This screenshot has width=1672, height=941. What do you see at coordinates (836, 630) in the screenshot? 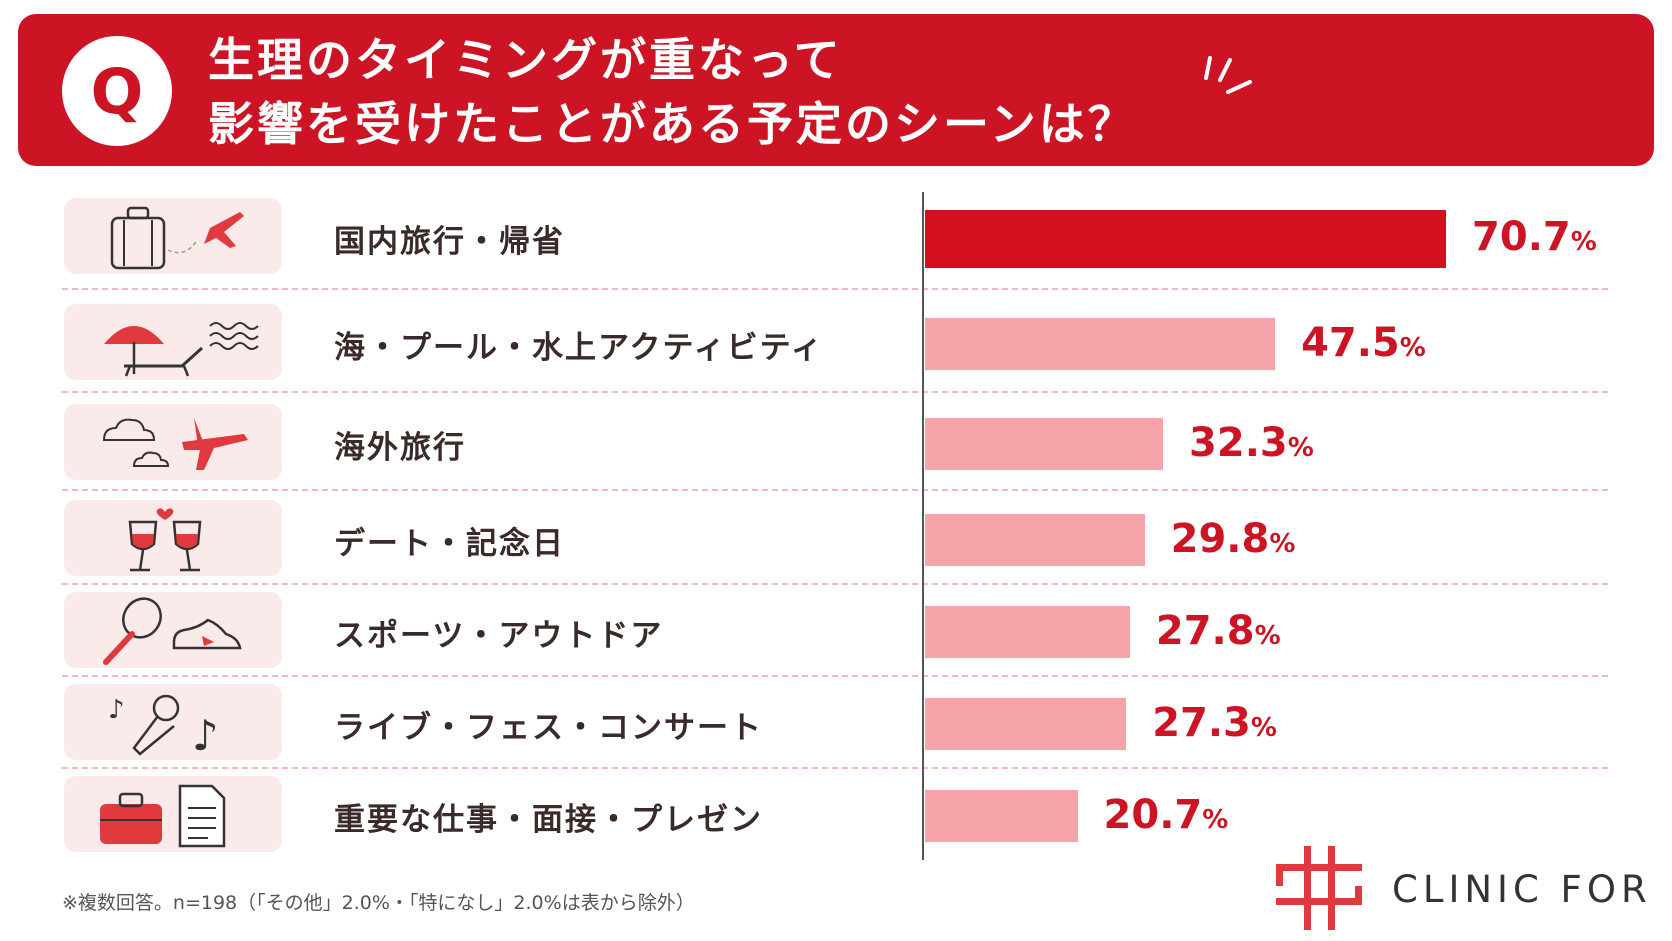
I see `chart-row: スポーツ・アウトドア 27.8%` at bounding box center [836, 630].